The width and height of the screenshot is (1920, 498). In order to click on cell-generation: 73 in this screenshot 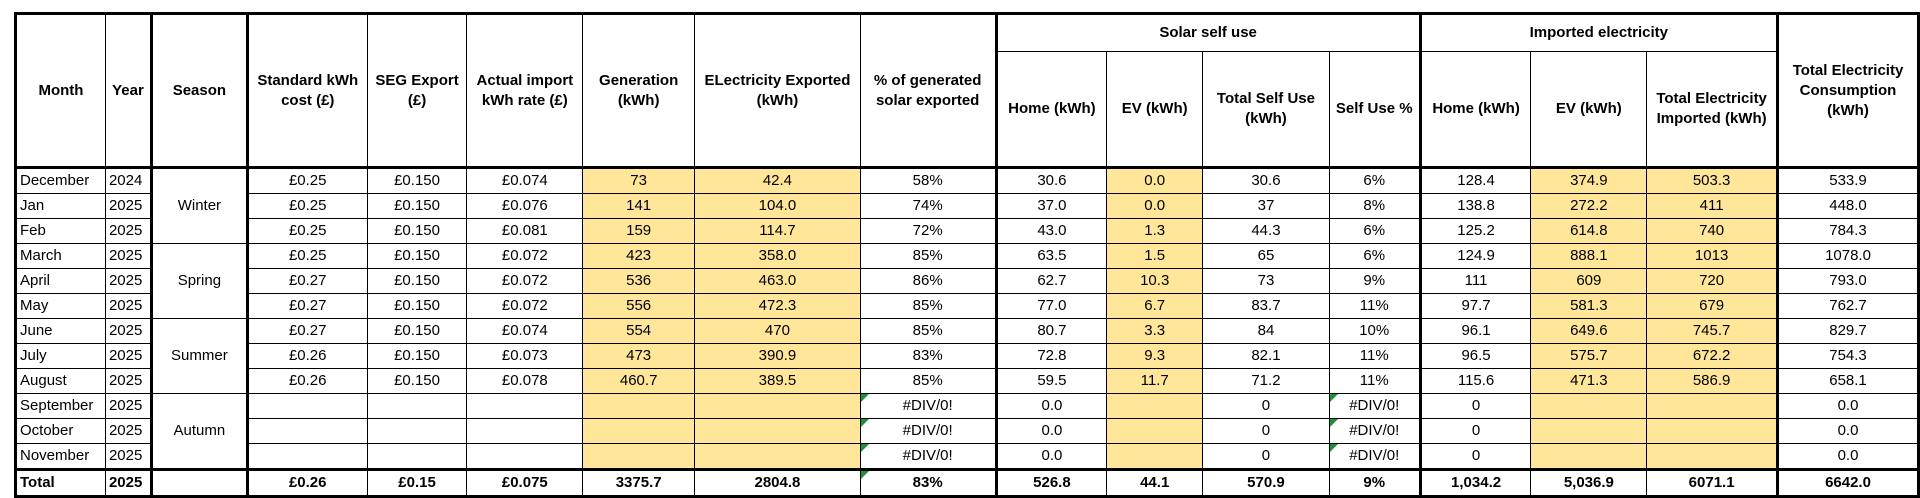, I will do `click(639, 180)`.